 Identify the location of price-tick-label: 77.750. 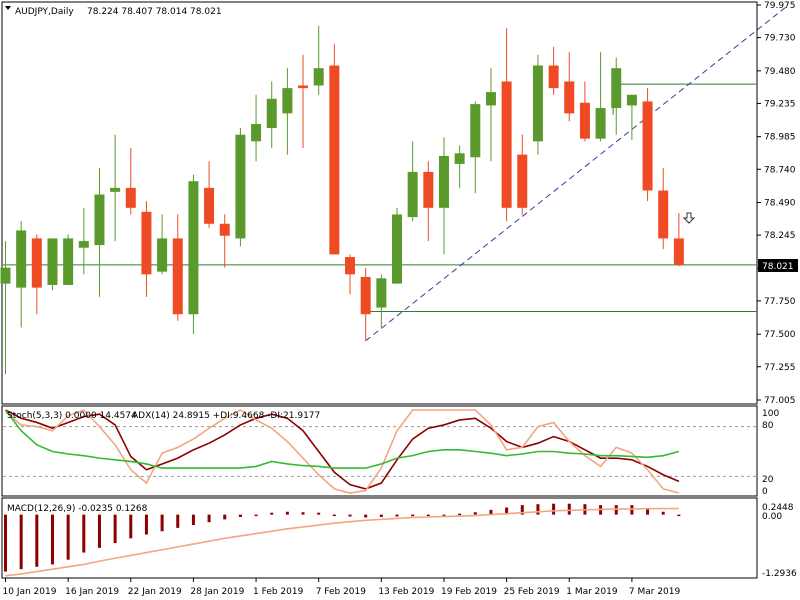
(780, 302).